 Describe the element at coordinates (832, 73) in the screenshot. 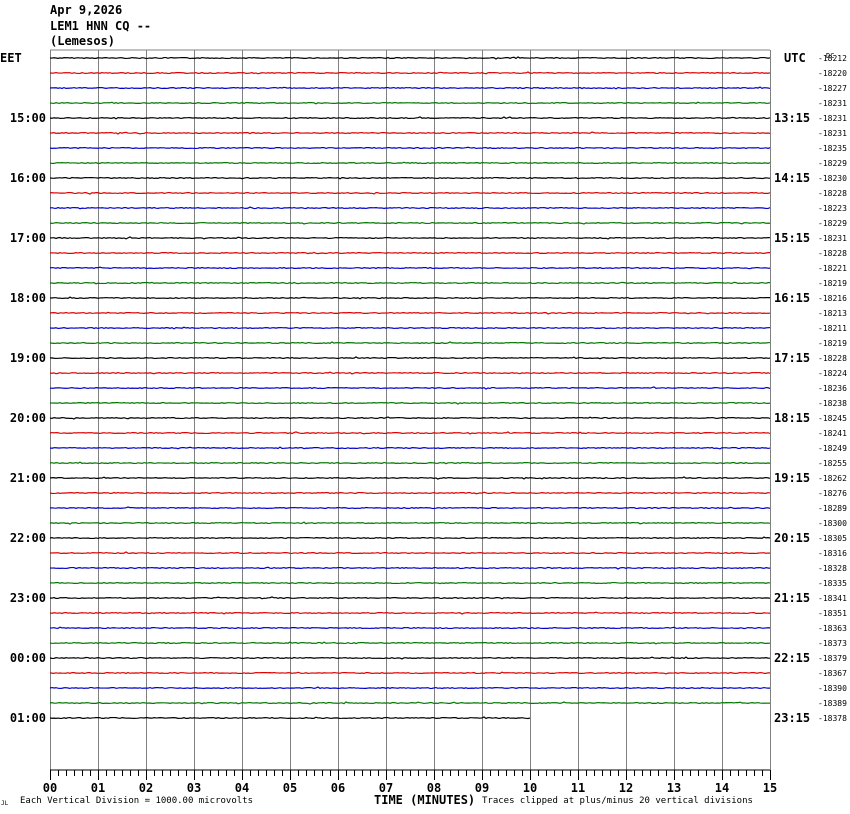

I see `dc-offset-label: -18220` at that location.